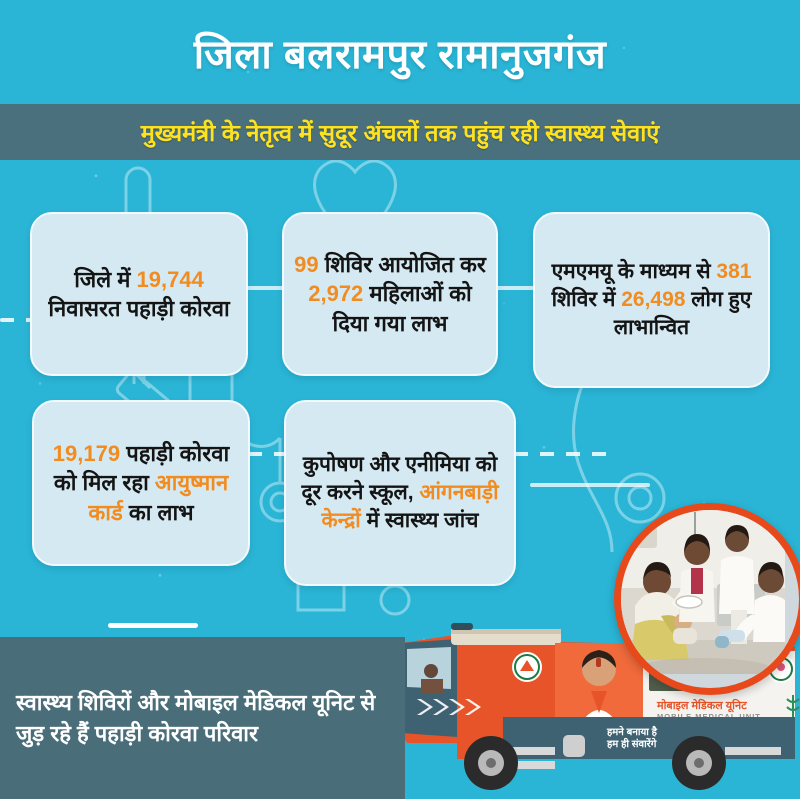 This screenshot has width=800, height=799. Describe the element at coordinates (139, 308) in the screenshot. I see `stat-plain: निवासरत पहाड़ी कोरवा` at that location.